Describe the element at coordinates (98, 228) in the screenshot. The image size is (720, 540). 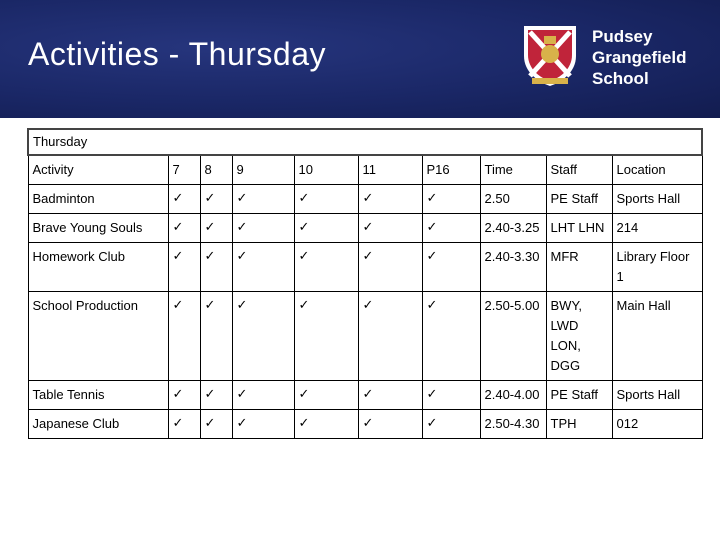
I see `activity-cell: Brave Young Souls` at that location.